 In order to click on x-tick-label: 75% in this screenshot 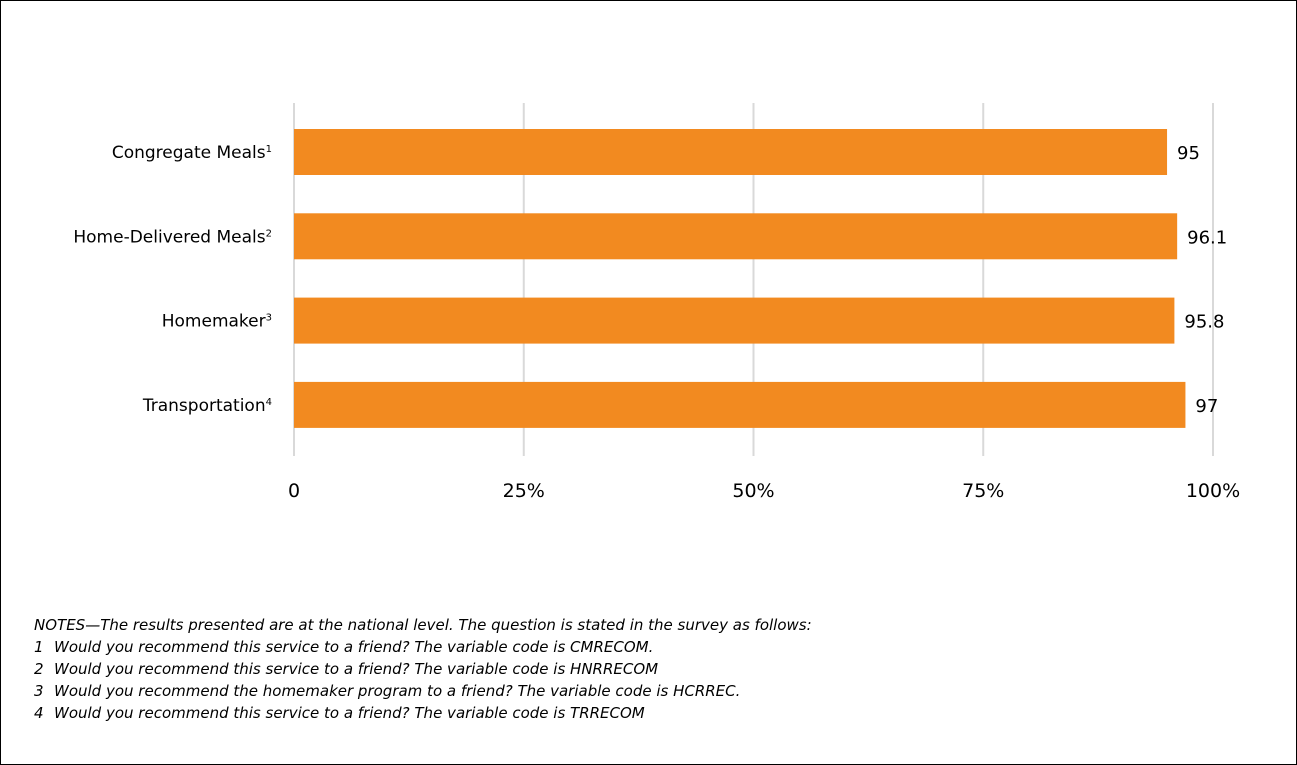, I will do `click(983, 491)`.